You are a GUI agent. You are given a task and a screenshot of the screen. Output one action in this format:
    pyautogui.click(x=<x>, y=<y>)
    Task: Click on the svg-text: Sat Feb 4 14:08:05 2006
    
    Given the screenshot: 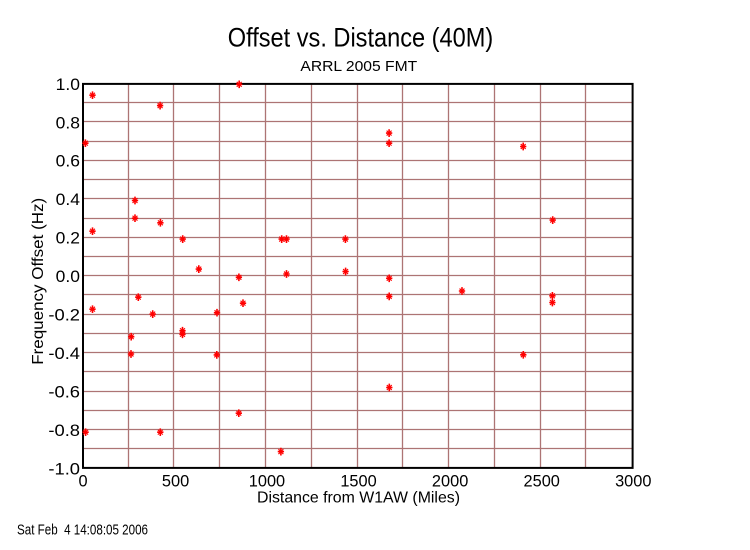 What is the action you would take?
    pyautogui.click(x=82, y=530)
    